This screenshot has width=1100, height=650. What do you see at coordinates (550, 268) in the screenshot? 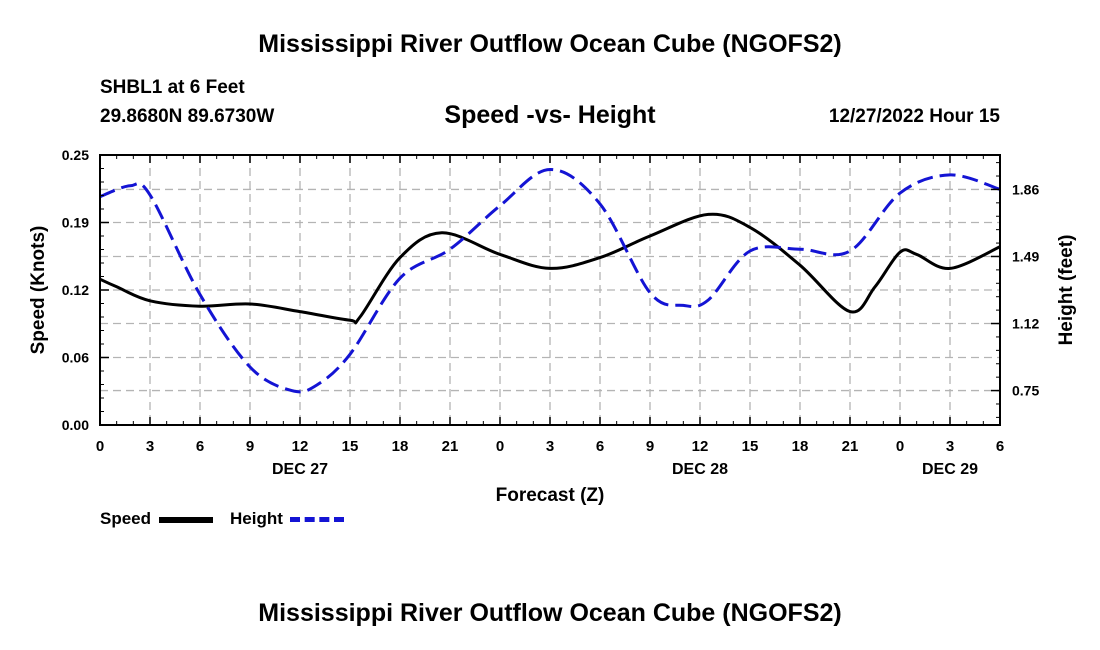
I see `series-line-speed` at bounding box center [550, 268].